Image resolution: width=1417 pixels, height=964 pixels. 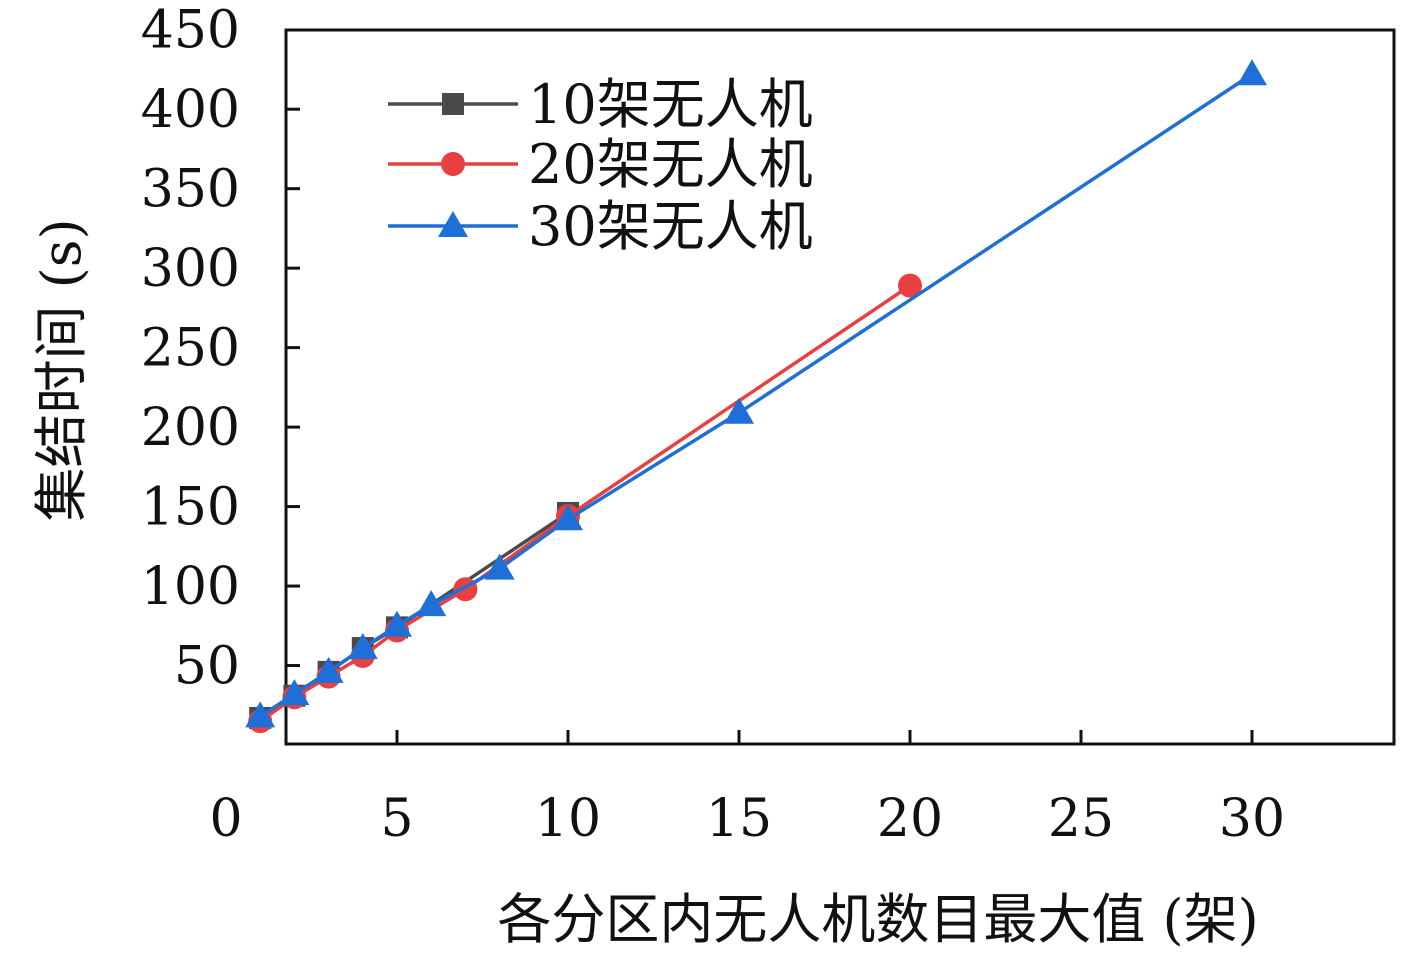 I want to click on x-tick-label: 5, so click(x=396, y=819).